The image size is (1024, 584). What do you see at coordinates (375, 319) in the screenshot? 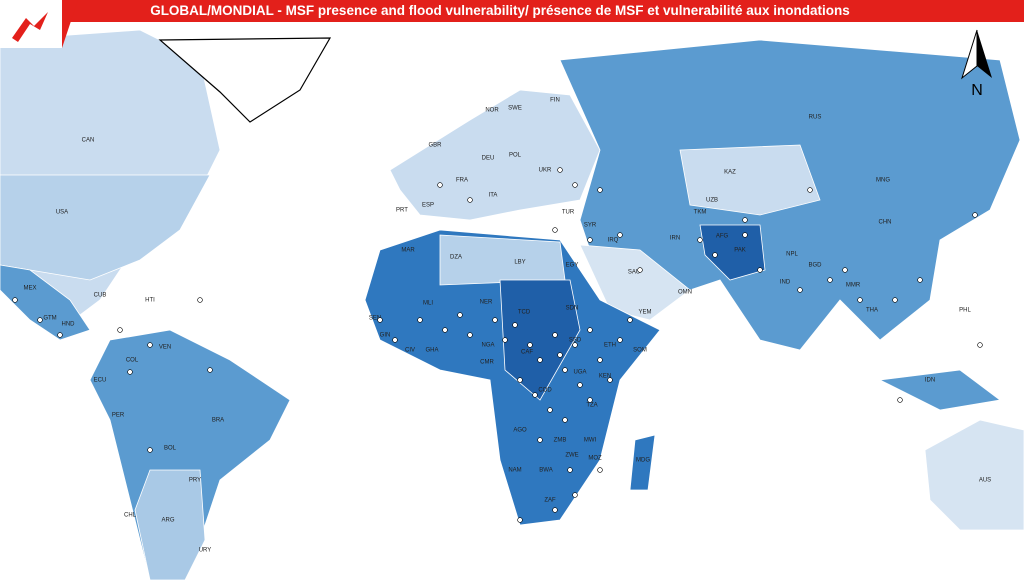
I see `country-label: SEN` at bounding box center [375, 319].